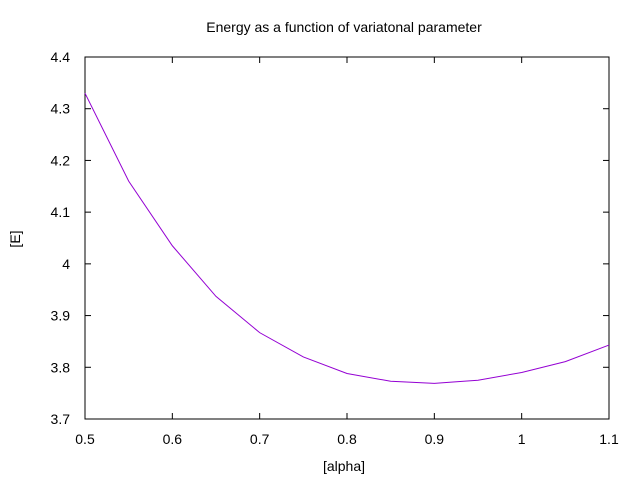  Describe the element at coordinates (435, 439) in the screenshot. I see `x-tick-label: 0.9` at that location.